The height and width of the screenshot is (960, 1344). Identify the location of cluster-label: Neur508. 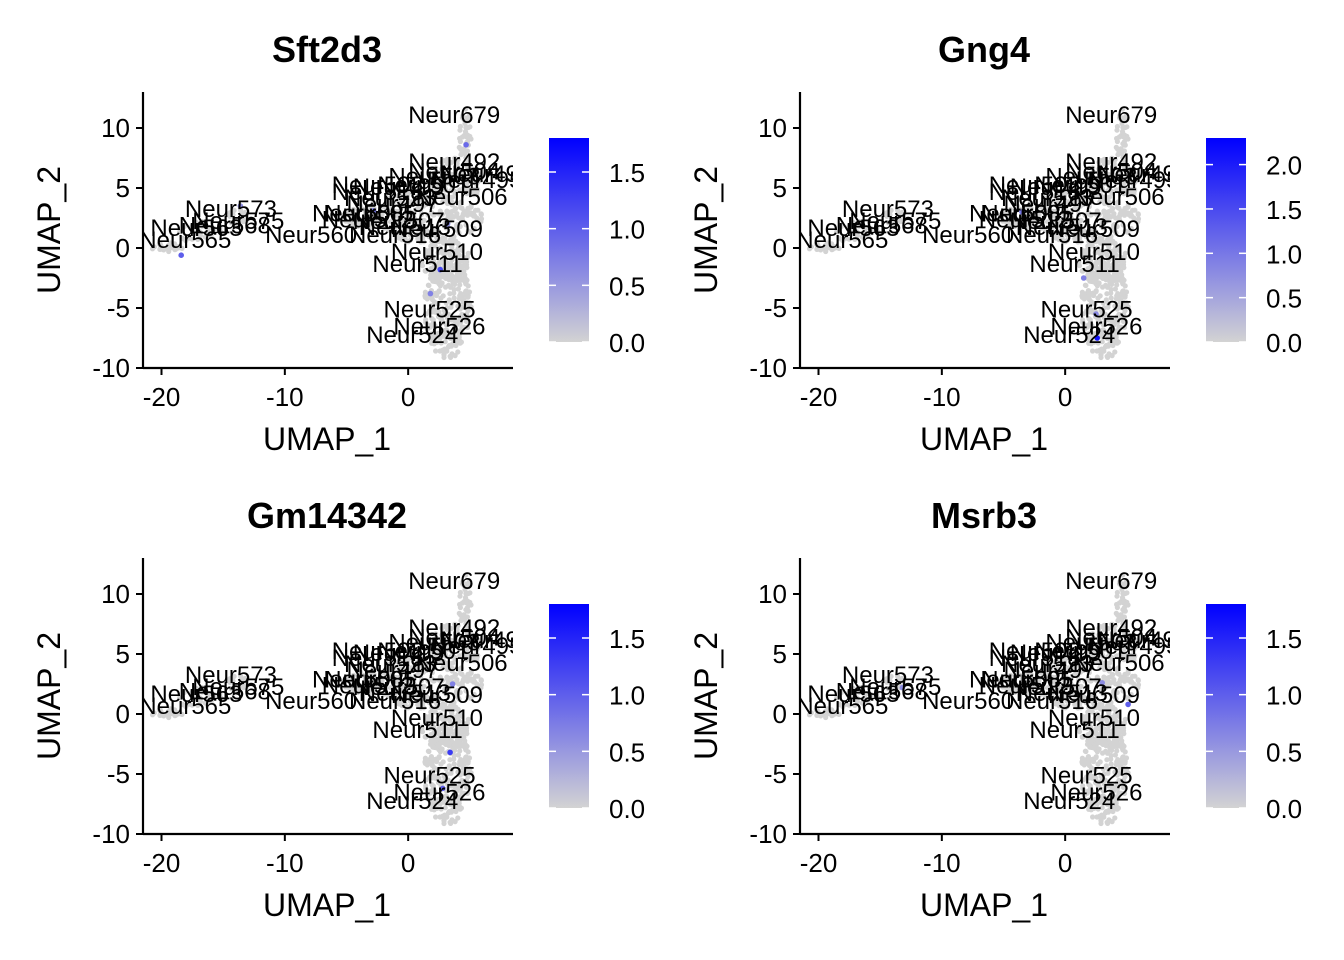
(358, 214).